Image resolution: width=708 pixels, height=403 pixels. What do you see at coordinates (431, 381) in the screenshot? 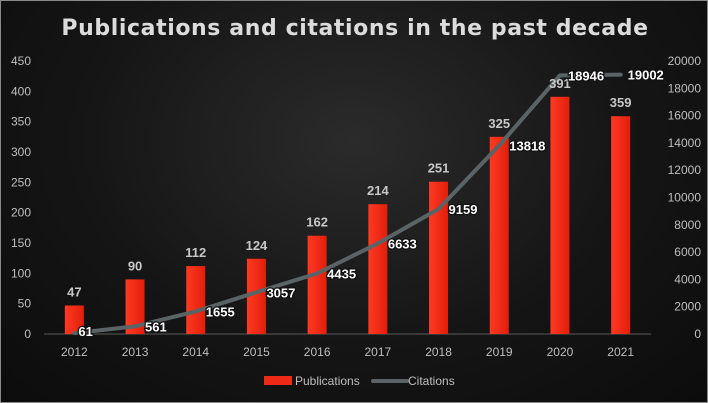
I see `citations-legend-label: Citations` at bounding box center [431, 381].